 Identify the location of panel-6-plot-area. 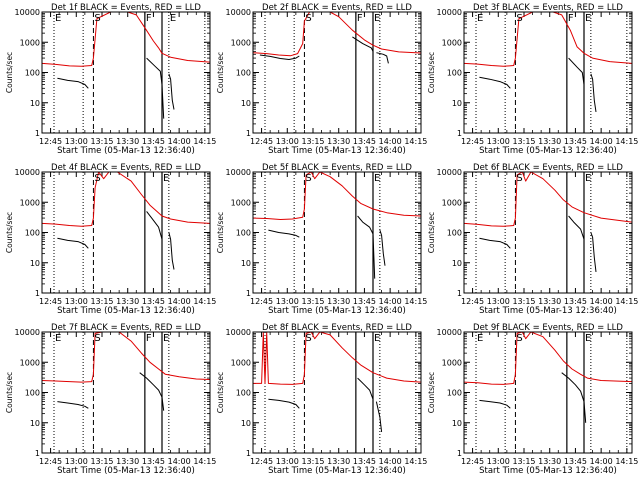
(548, 232).